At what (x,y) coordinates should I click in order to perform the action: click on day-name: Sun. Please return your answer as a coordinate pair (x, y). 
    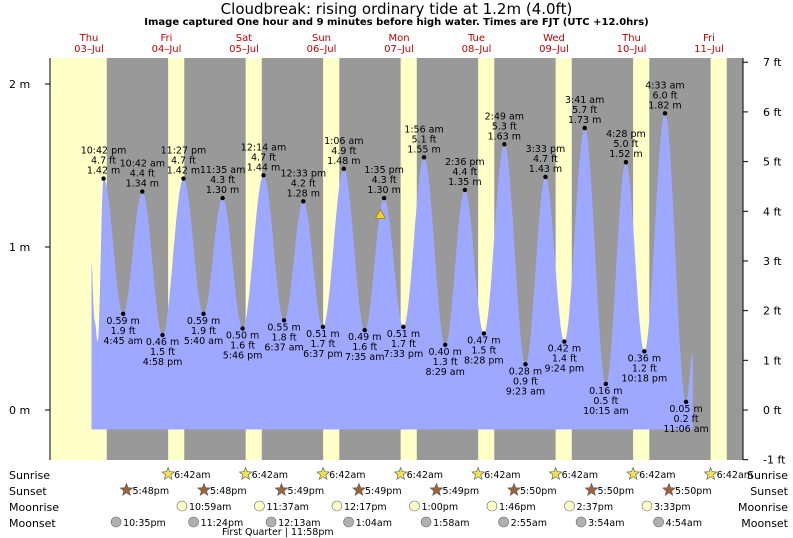
    Looking at the image, I should click on (321, 38).